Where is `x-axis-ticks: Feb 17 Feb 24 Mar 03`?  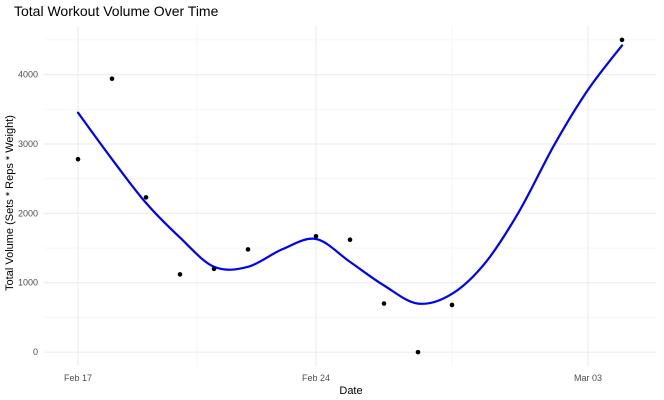 x-axis-ticks: Feb 17 Feb 24 Mar 03 is located at coordinates (333, 378).